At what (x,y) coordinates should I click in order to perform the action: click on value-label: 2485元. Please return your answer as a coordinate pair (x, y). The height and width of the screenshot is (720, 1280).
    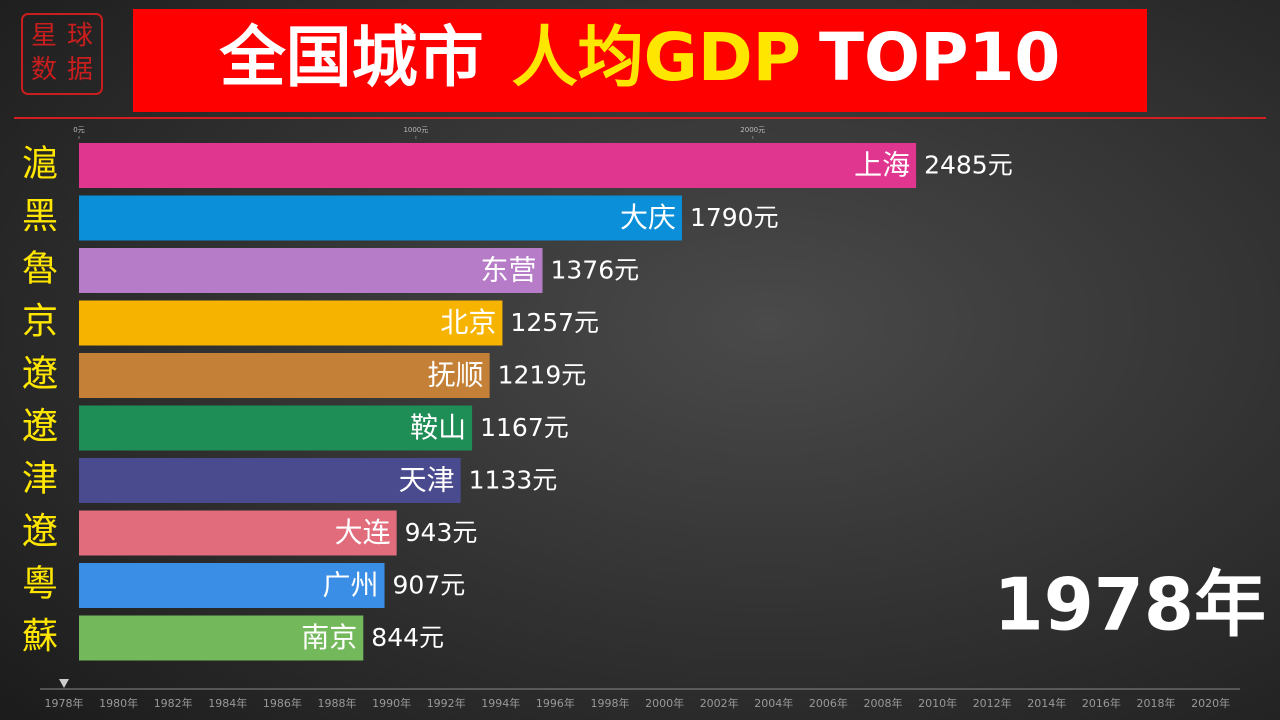
    Looking at the image, I should click on (968, 165).